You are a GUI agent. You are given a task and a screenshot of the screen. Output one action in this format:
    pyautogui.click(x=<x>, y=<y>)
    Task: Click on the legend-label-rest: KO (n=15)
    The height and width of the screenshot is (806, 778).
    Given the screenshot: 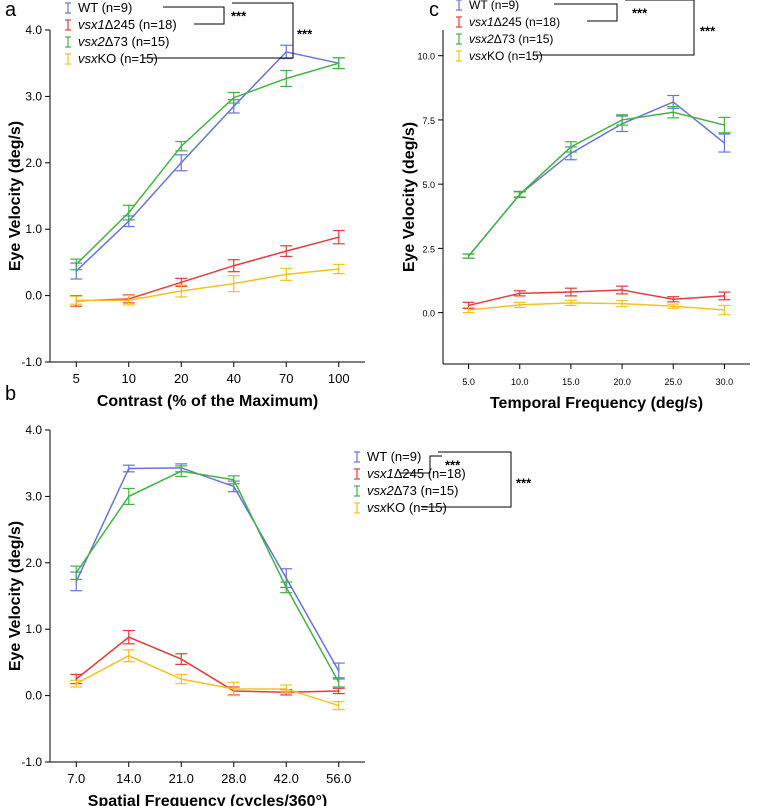 What is the action you would take?
    pyautogui.click(x=515, y=56)
    